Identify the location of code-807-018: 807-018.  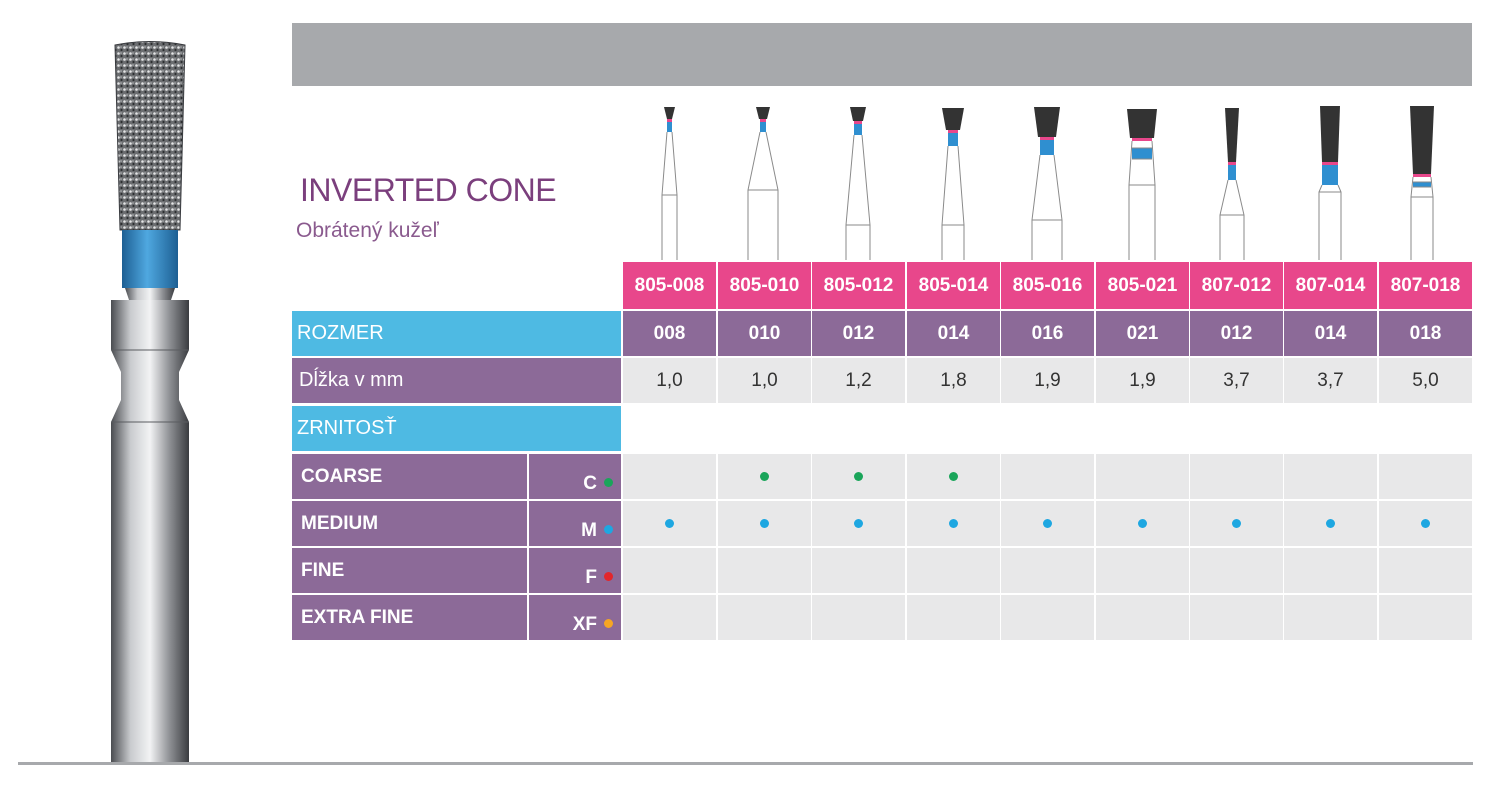
(1425, 285).